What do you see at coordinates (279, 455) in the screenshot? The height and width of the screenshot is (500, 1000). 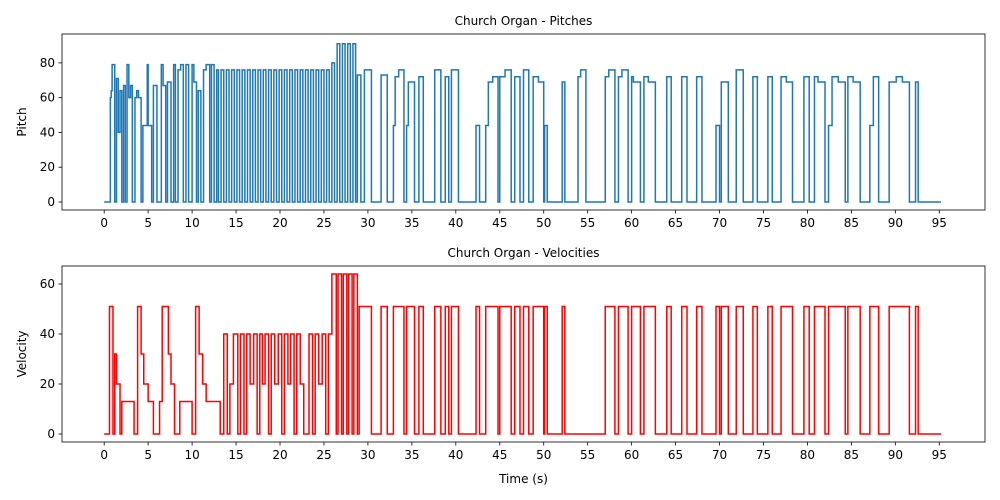 I see `velocity-x-tick-label: 20` at bounding box center [279, 455].